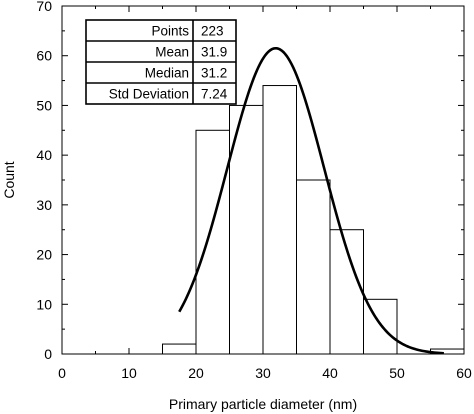 The image size is (474, 414). Describe the element at coordinates (330, 373) in the screenshot. I see `x-tick-label: 40` at that location.